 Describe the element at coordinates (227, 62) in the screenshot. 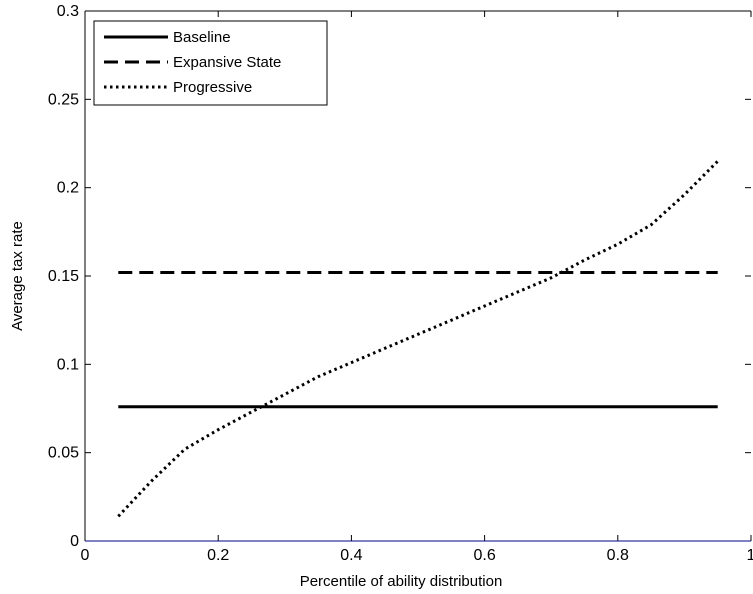

I see `legend-label: Expansive State` at that location.